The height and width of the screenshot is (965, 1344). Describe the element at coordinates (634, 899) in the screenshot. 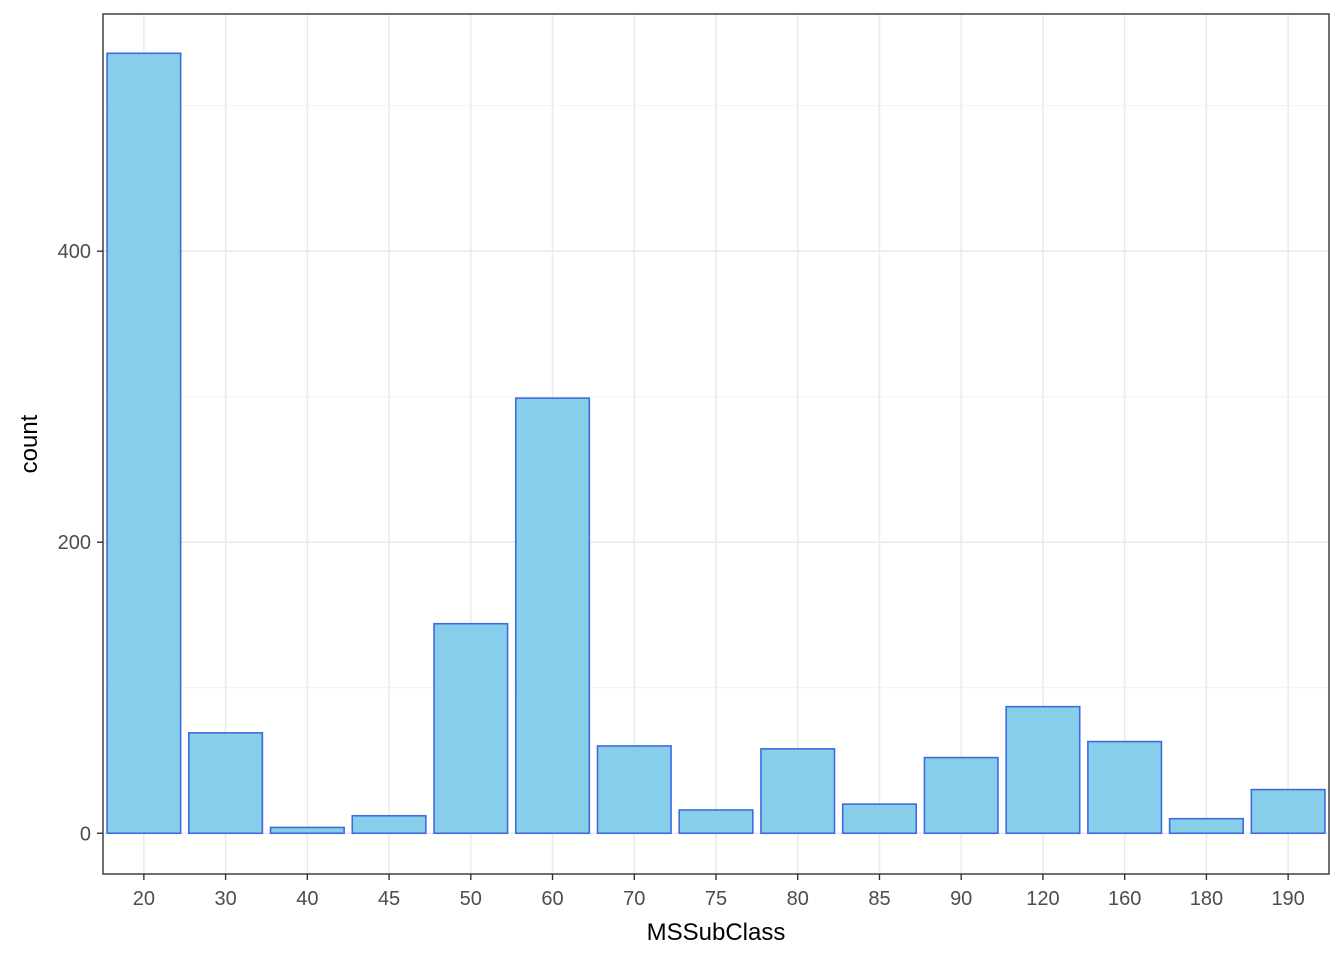

I see `x-tick-label: 70` at that location.